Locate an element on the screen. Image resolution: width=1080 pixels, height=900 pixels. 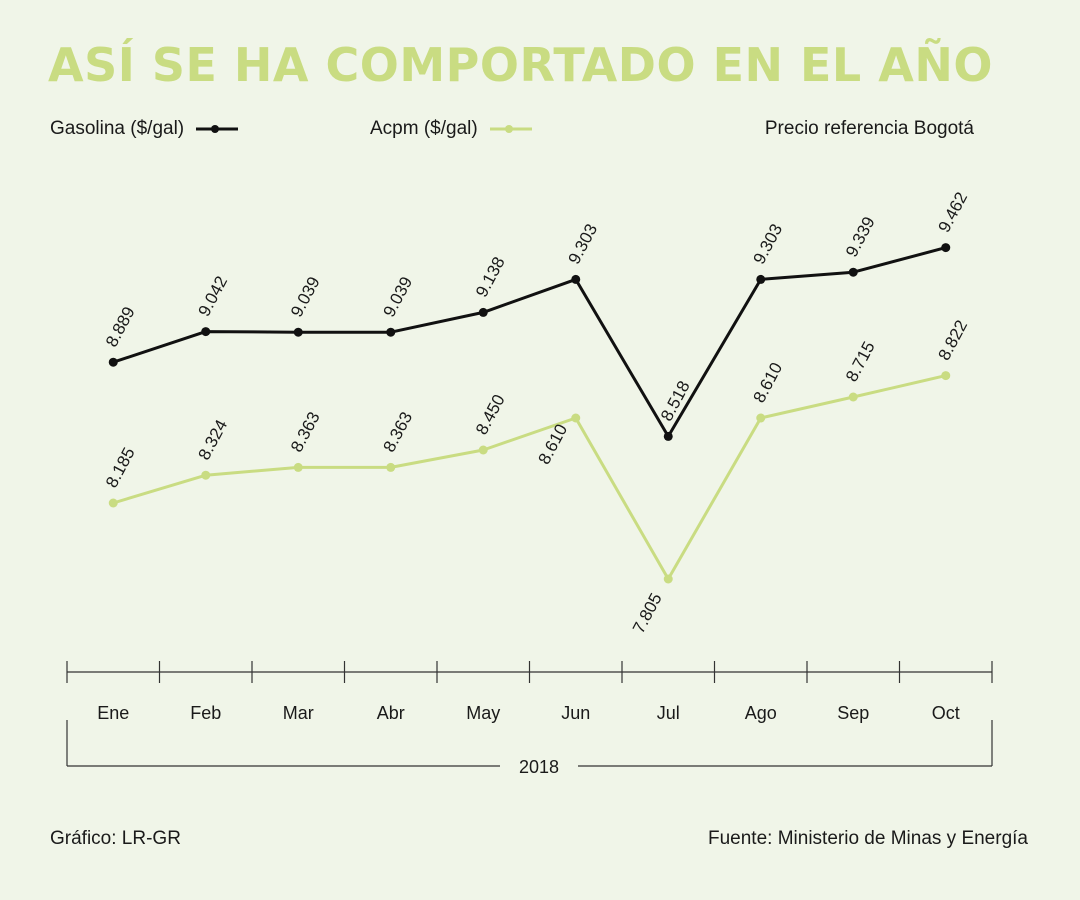
x-tick-label: Jul is located at coordinates (668, 713).